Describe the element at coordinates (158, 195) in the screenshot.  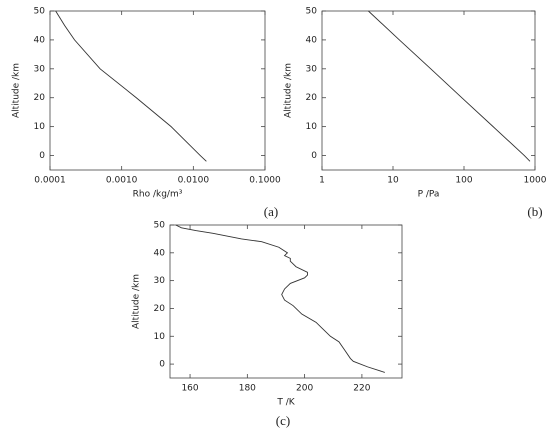
I see `x-axis-label: Rho /kg/m³` at that location.